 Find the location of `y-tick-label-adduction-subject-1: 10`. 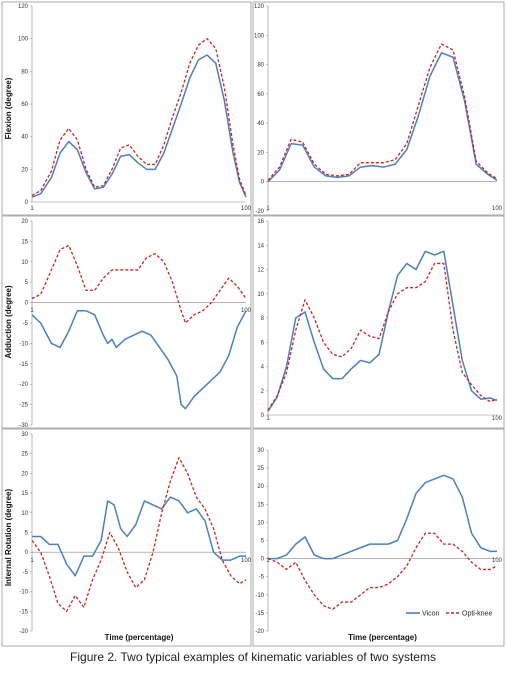

y-tick-label-adduction-subject-1: 10 is located at coordinates (24, 263).